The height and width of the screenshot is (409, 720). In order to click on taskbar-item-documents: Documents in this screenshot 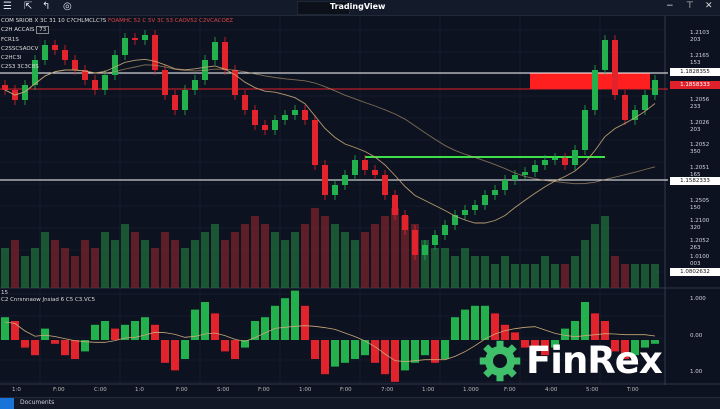, I will do `click(37, 402)`.